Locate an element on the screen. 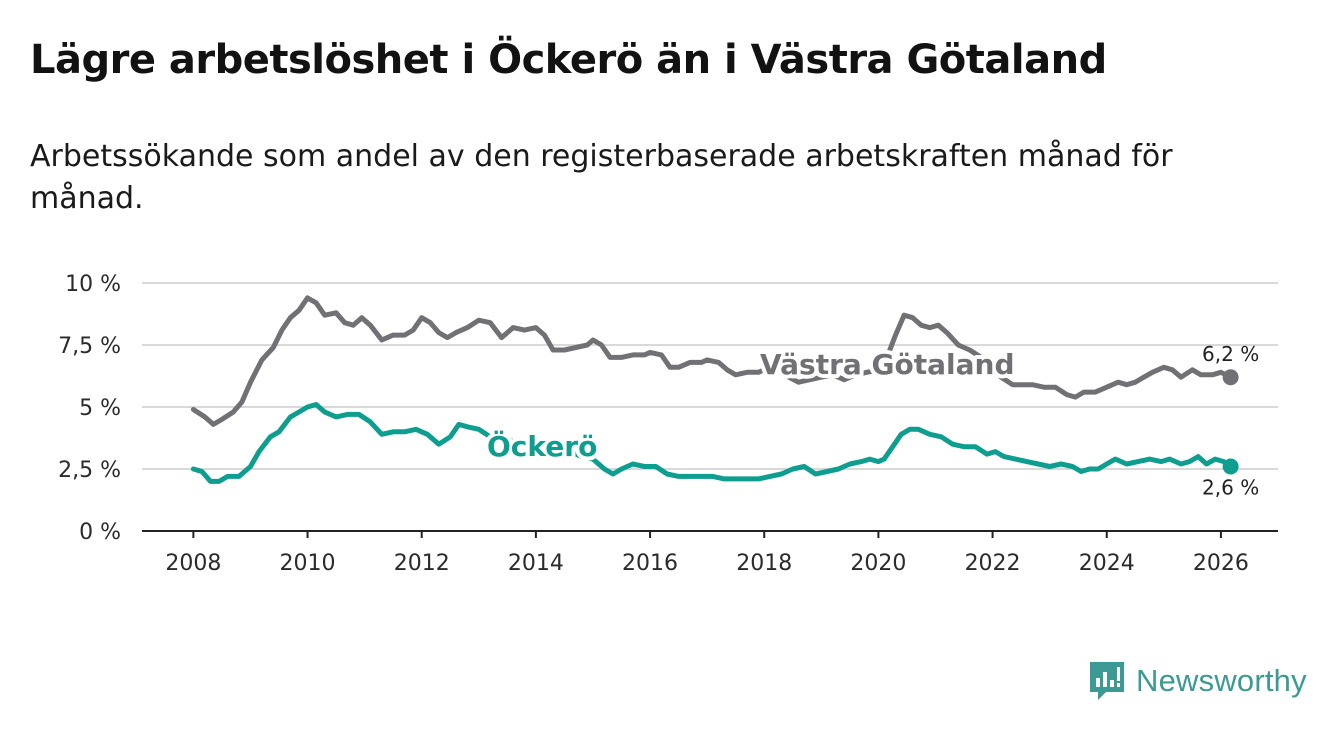 The image size is (1340, 734). series-line-vastra-gotaland is located at coordinates (712, 361).